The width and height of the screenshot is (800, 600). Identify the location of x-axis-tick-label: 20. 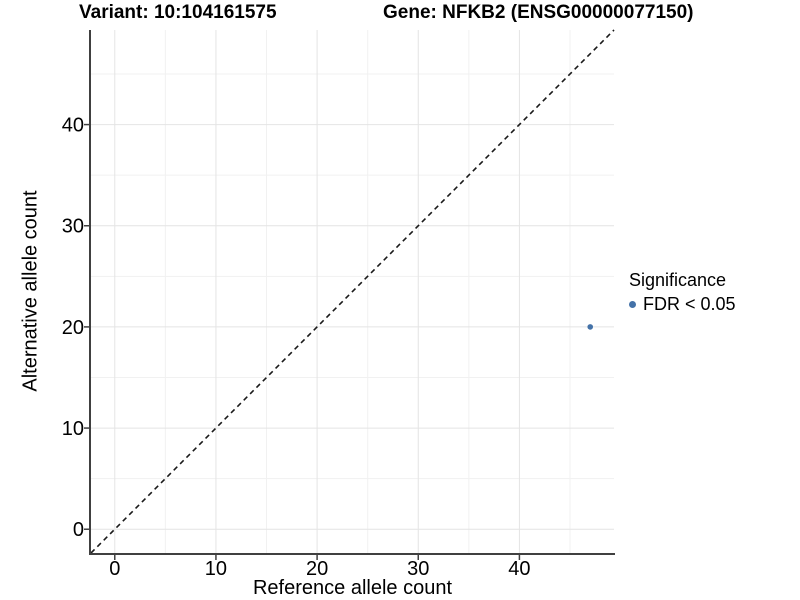
(317, 569).